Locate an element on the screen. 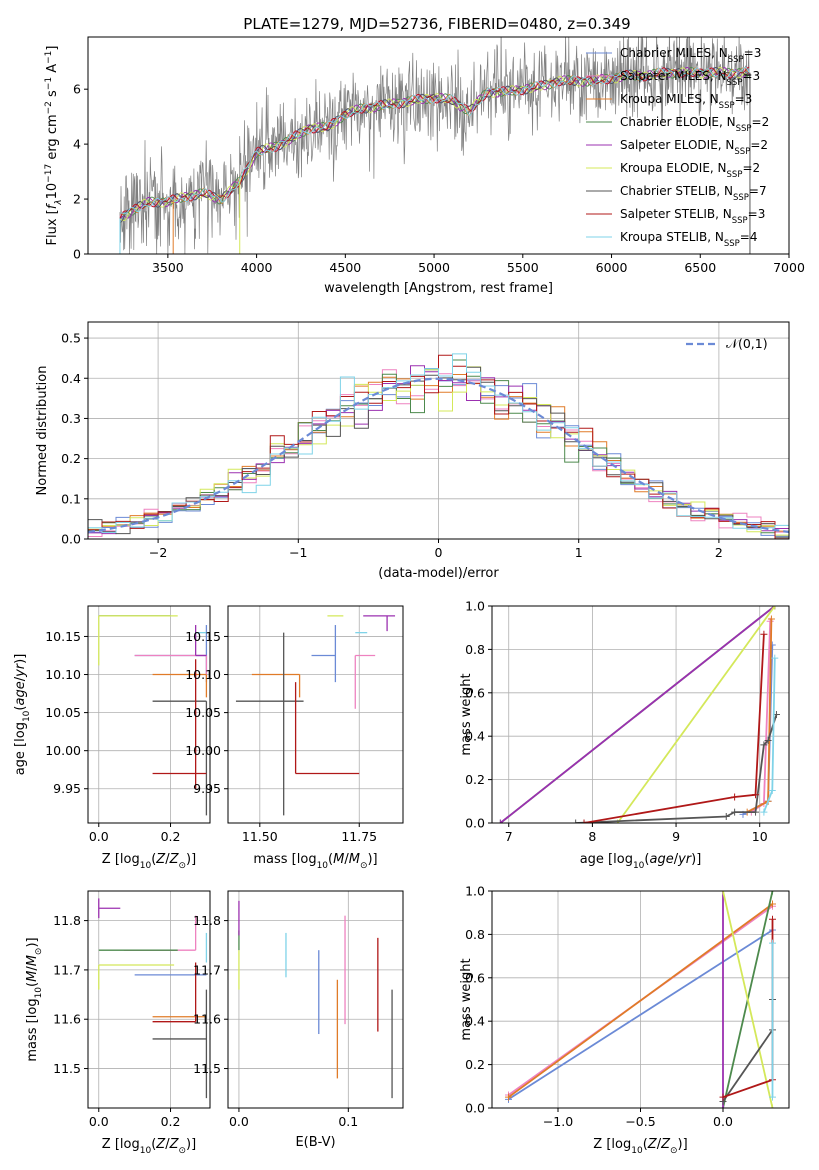 Image resolution: width=819 pixels, height=1170 pixels. y-tick-label: 0 is located at coordinates (77, 254).